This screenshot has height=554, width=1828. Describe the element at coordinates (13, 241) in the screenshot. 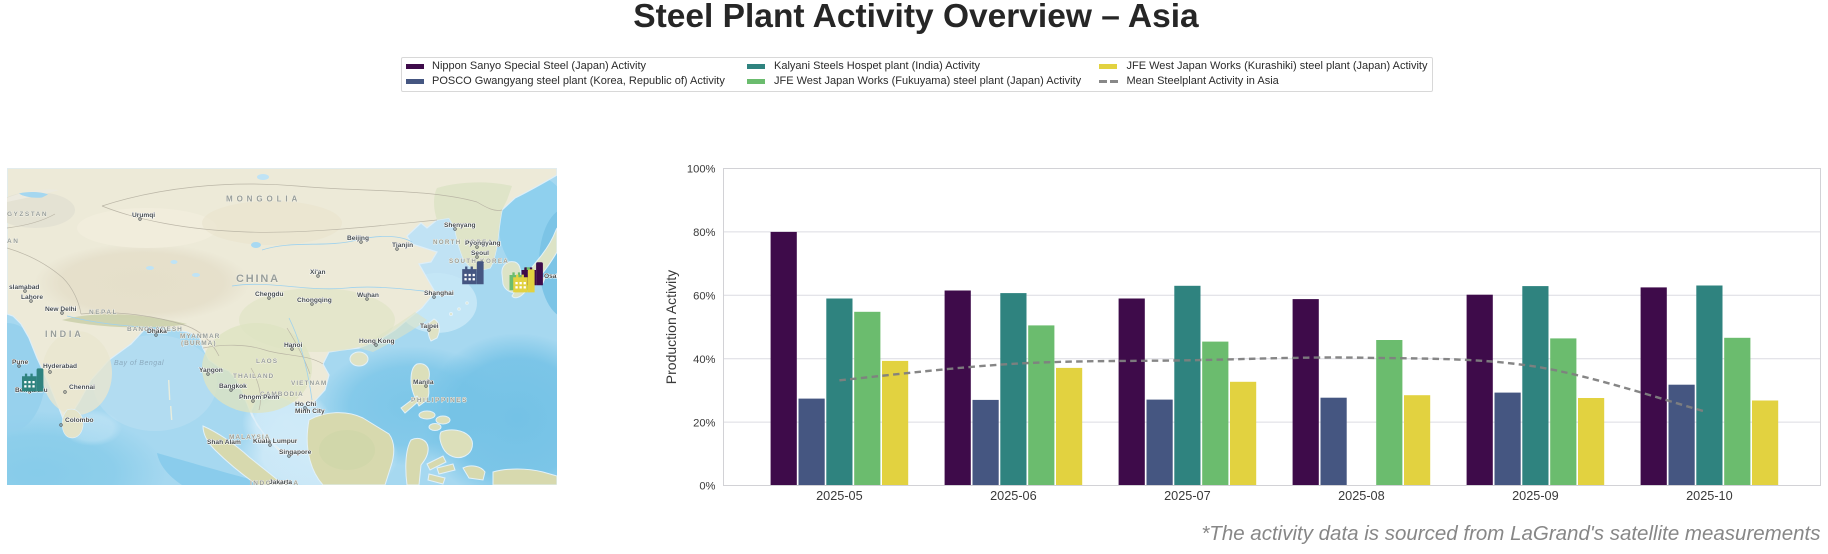

I see `svg-text: AN` at that location.